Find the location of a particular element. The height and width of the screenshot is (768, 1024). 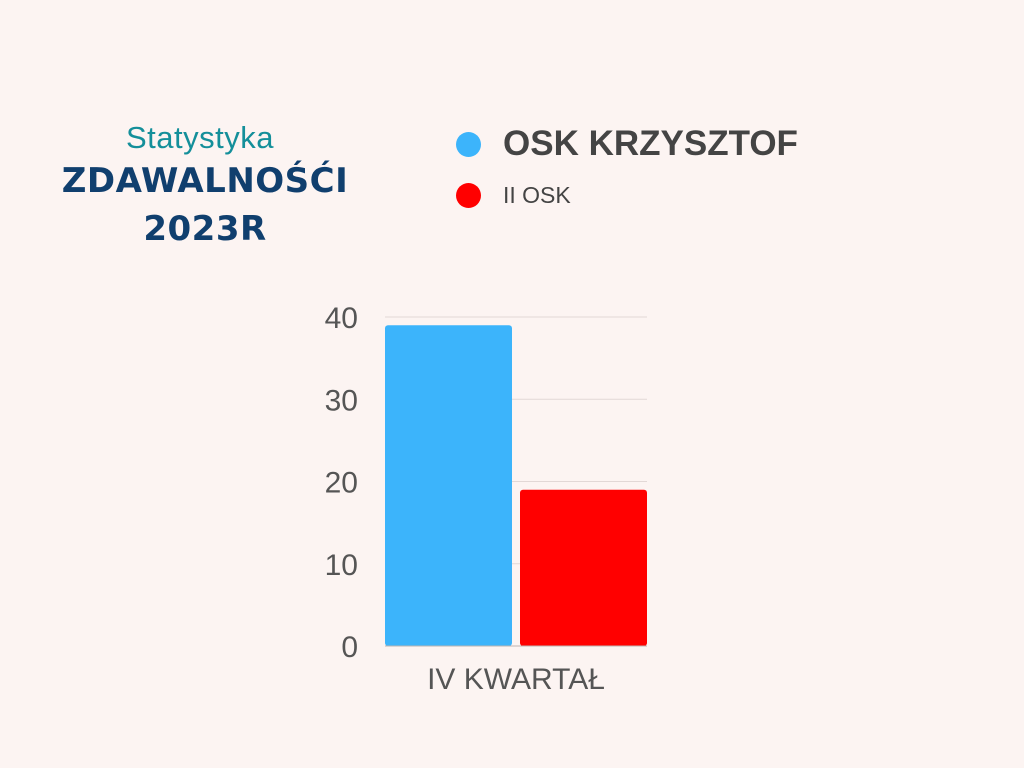

chart-title-block: Statystyka ZDAWALNOŚĆI 2023R is located at coordinates (205, 186).